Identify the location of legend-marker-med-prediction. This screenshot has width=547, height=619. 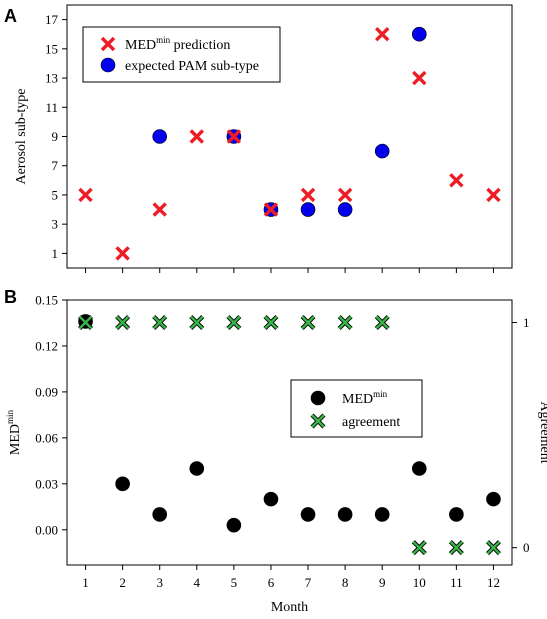
(108, 44).